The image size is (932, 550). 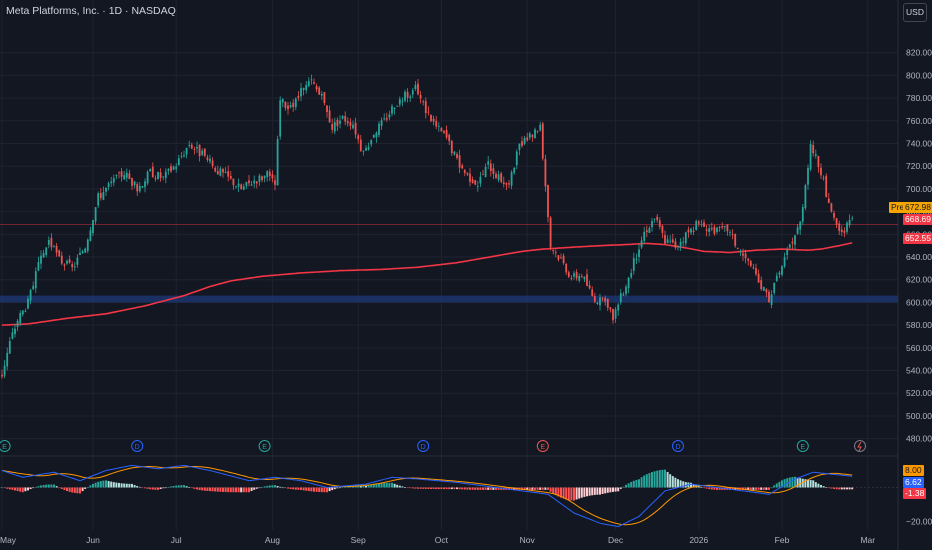 I want to click on time-axis-label: Sep, so click(x=358, y=540).